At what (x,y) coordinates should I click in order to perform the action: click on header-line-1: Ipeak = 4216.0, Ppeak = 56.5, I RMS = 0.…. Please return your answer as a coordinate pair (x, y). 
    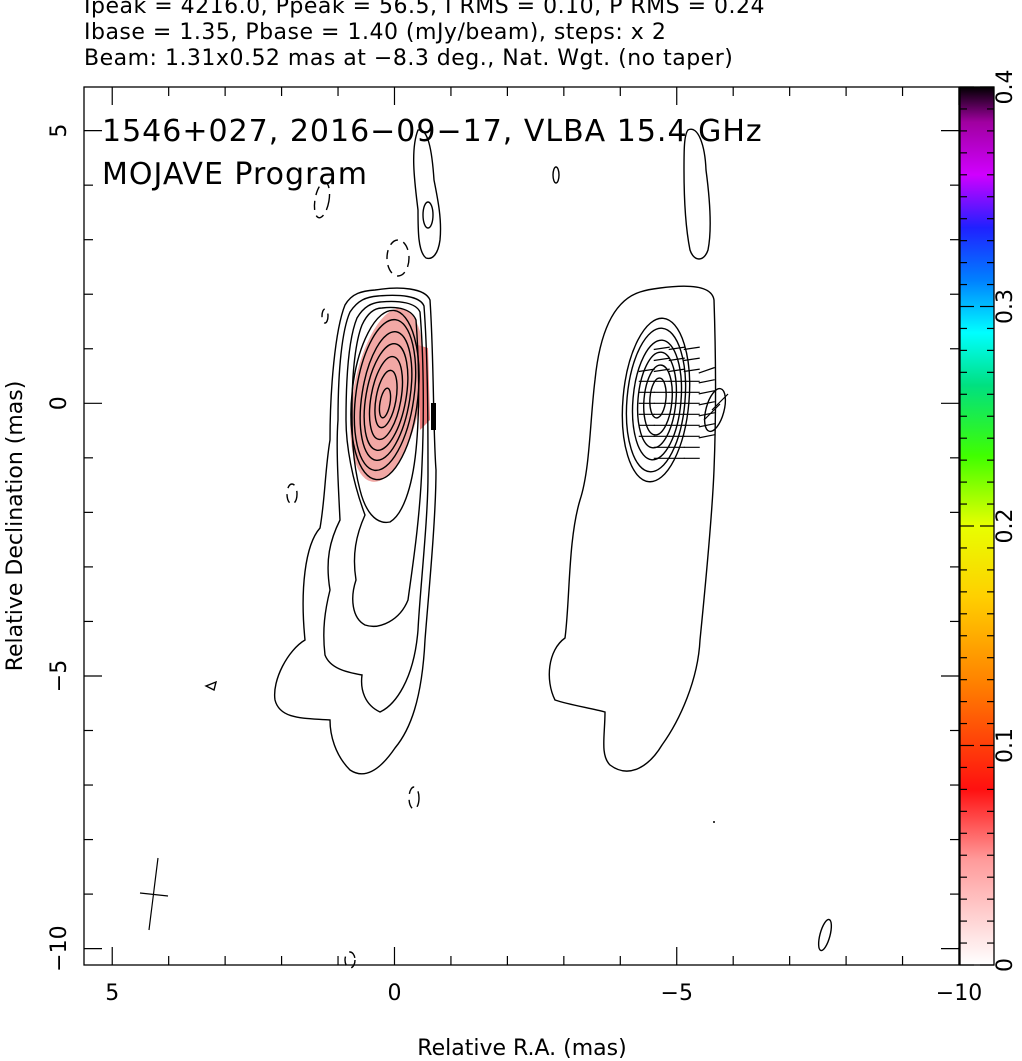
    Looking at the image, I should click on (424, 9).